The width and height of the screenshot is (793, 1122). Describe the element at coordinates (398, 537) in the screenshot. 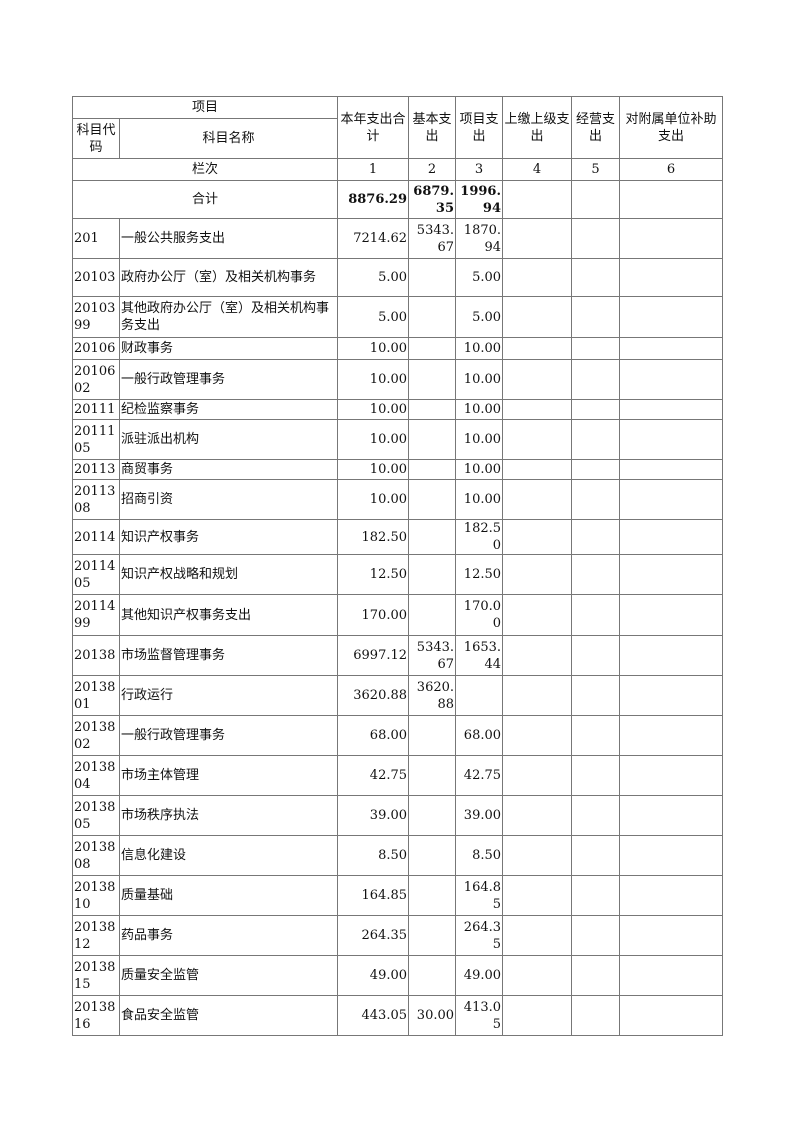

I see `table-row: 20114 知识产权事务 182.50 182.50` at that location.